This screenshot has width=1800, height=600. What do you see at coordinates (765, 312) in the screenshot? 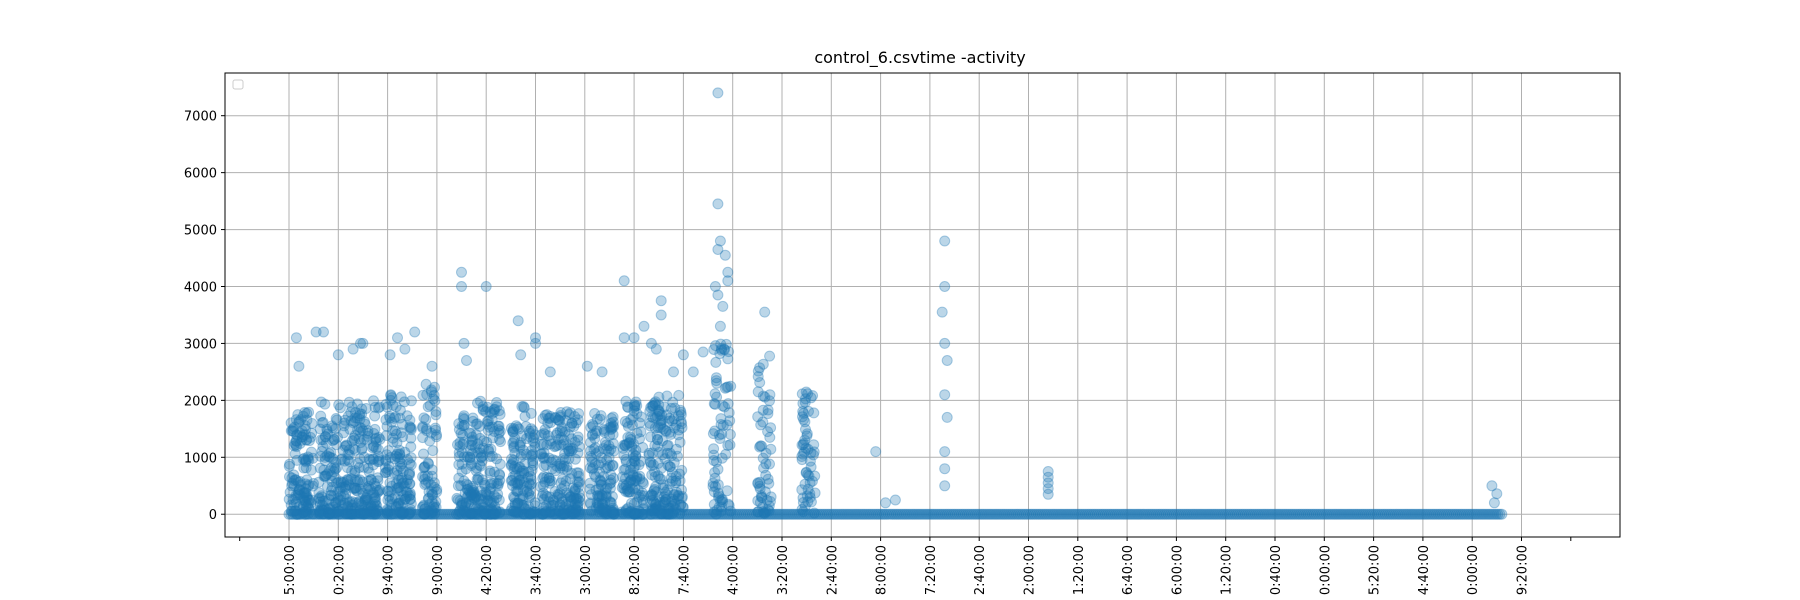
I see `spike-point` at bounding box center [765, 312].